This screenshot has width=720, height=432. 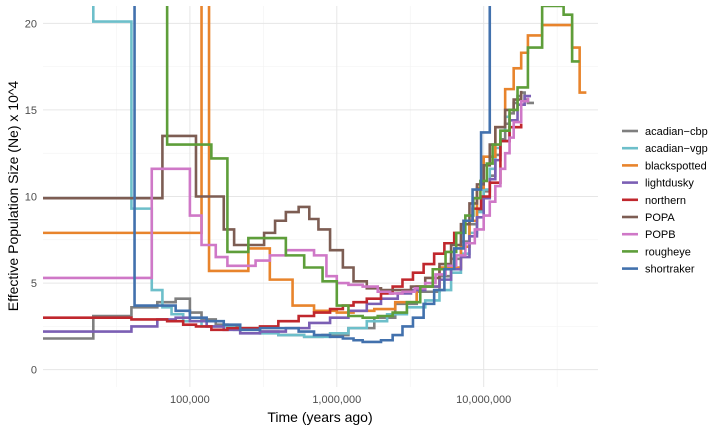 I want to click on x-tick-label: 100,000, so click(x=190, y=400).